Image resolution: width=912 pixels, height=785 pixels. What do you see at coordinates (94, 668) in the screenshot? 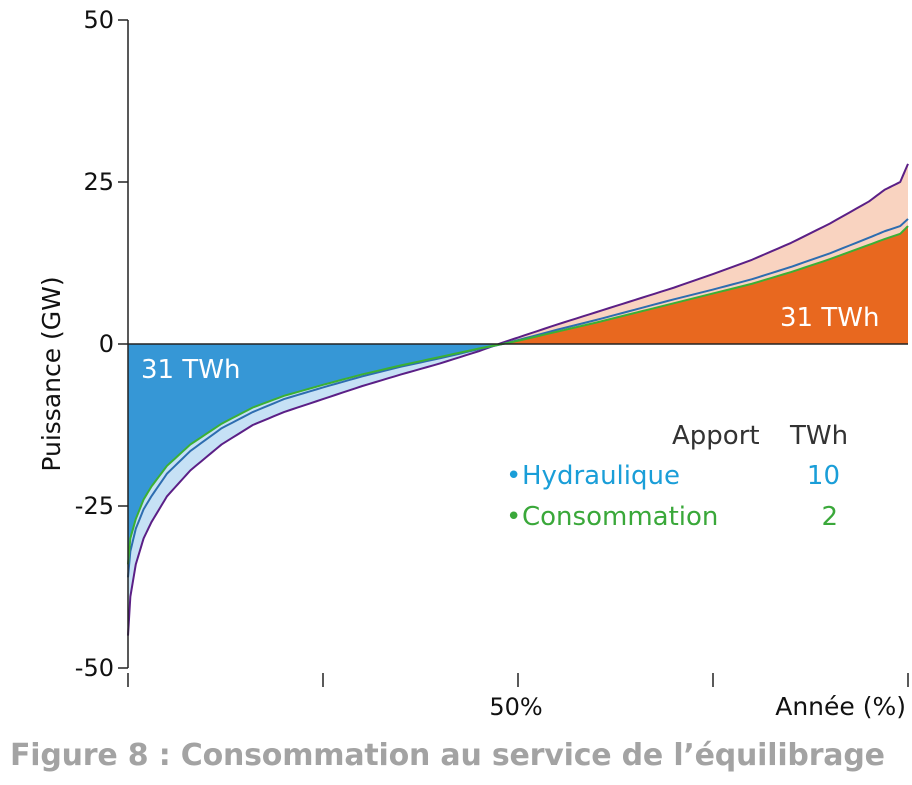
I see `y-tick-label: -50` at bounding box center [94, 668].